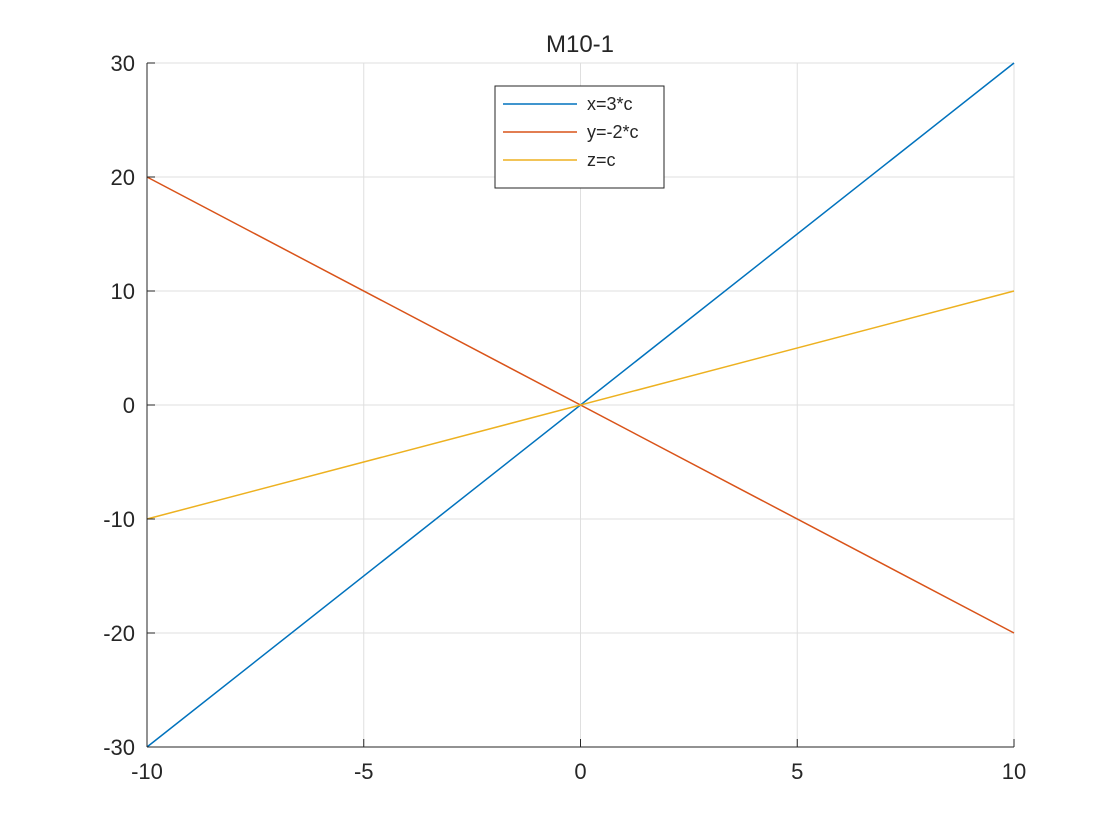  Describe the element at coordinates (147, 771) in the screenshot. I see `x-tick-label: -10` at that location.